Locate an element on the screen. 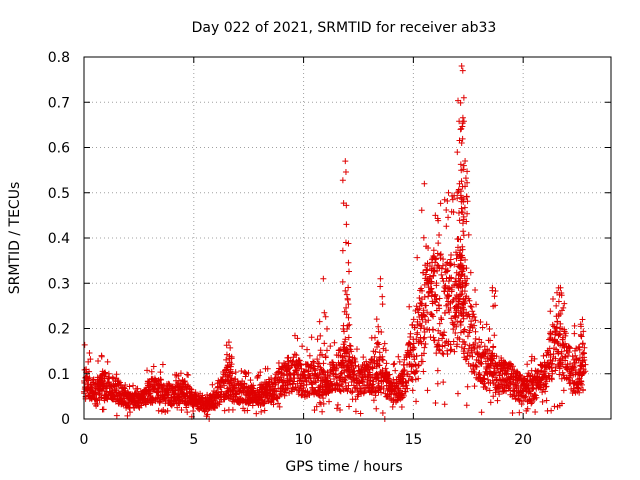  x-axis-label: GPS time / hours is located at coordinates (343, 467).